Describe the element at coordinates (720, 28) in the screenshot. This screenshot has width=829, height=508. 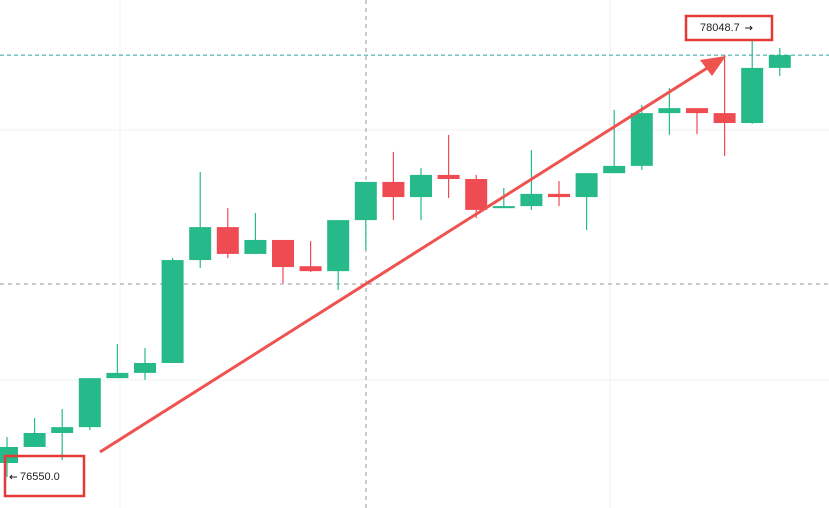
I see `high-label: 78048.7` at that location.